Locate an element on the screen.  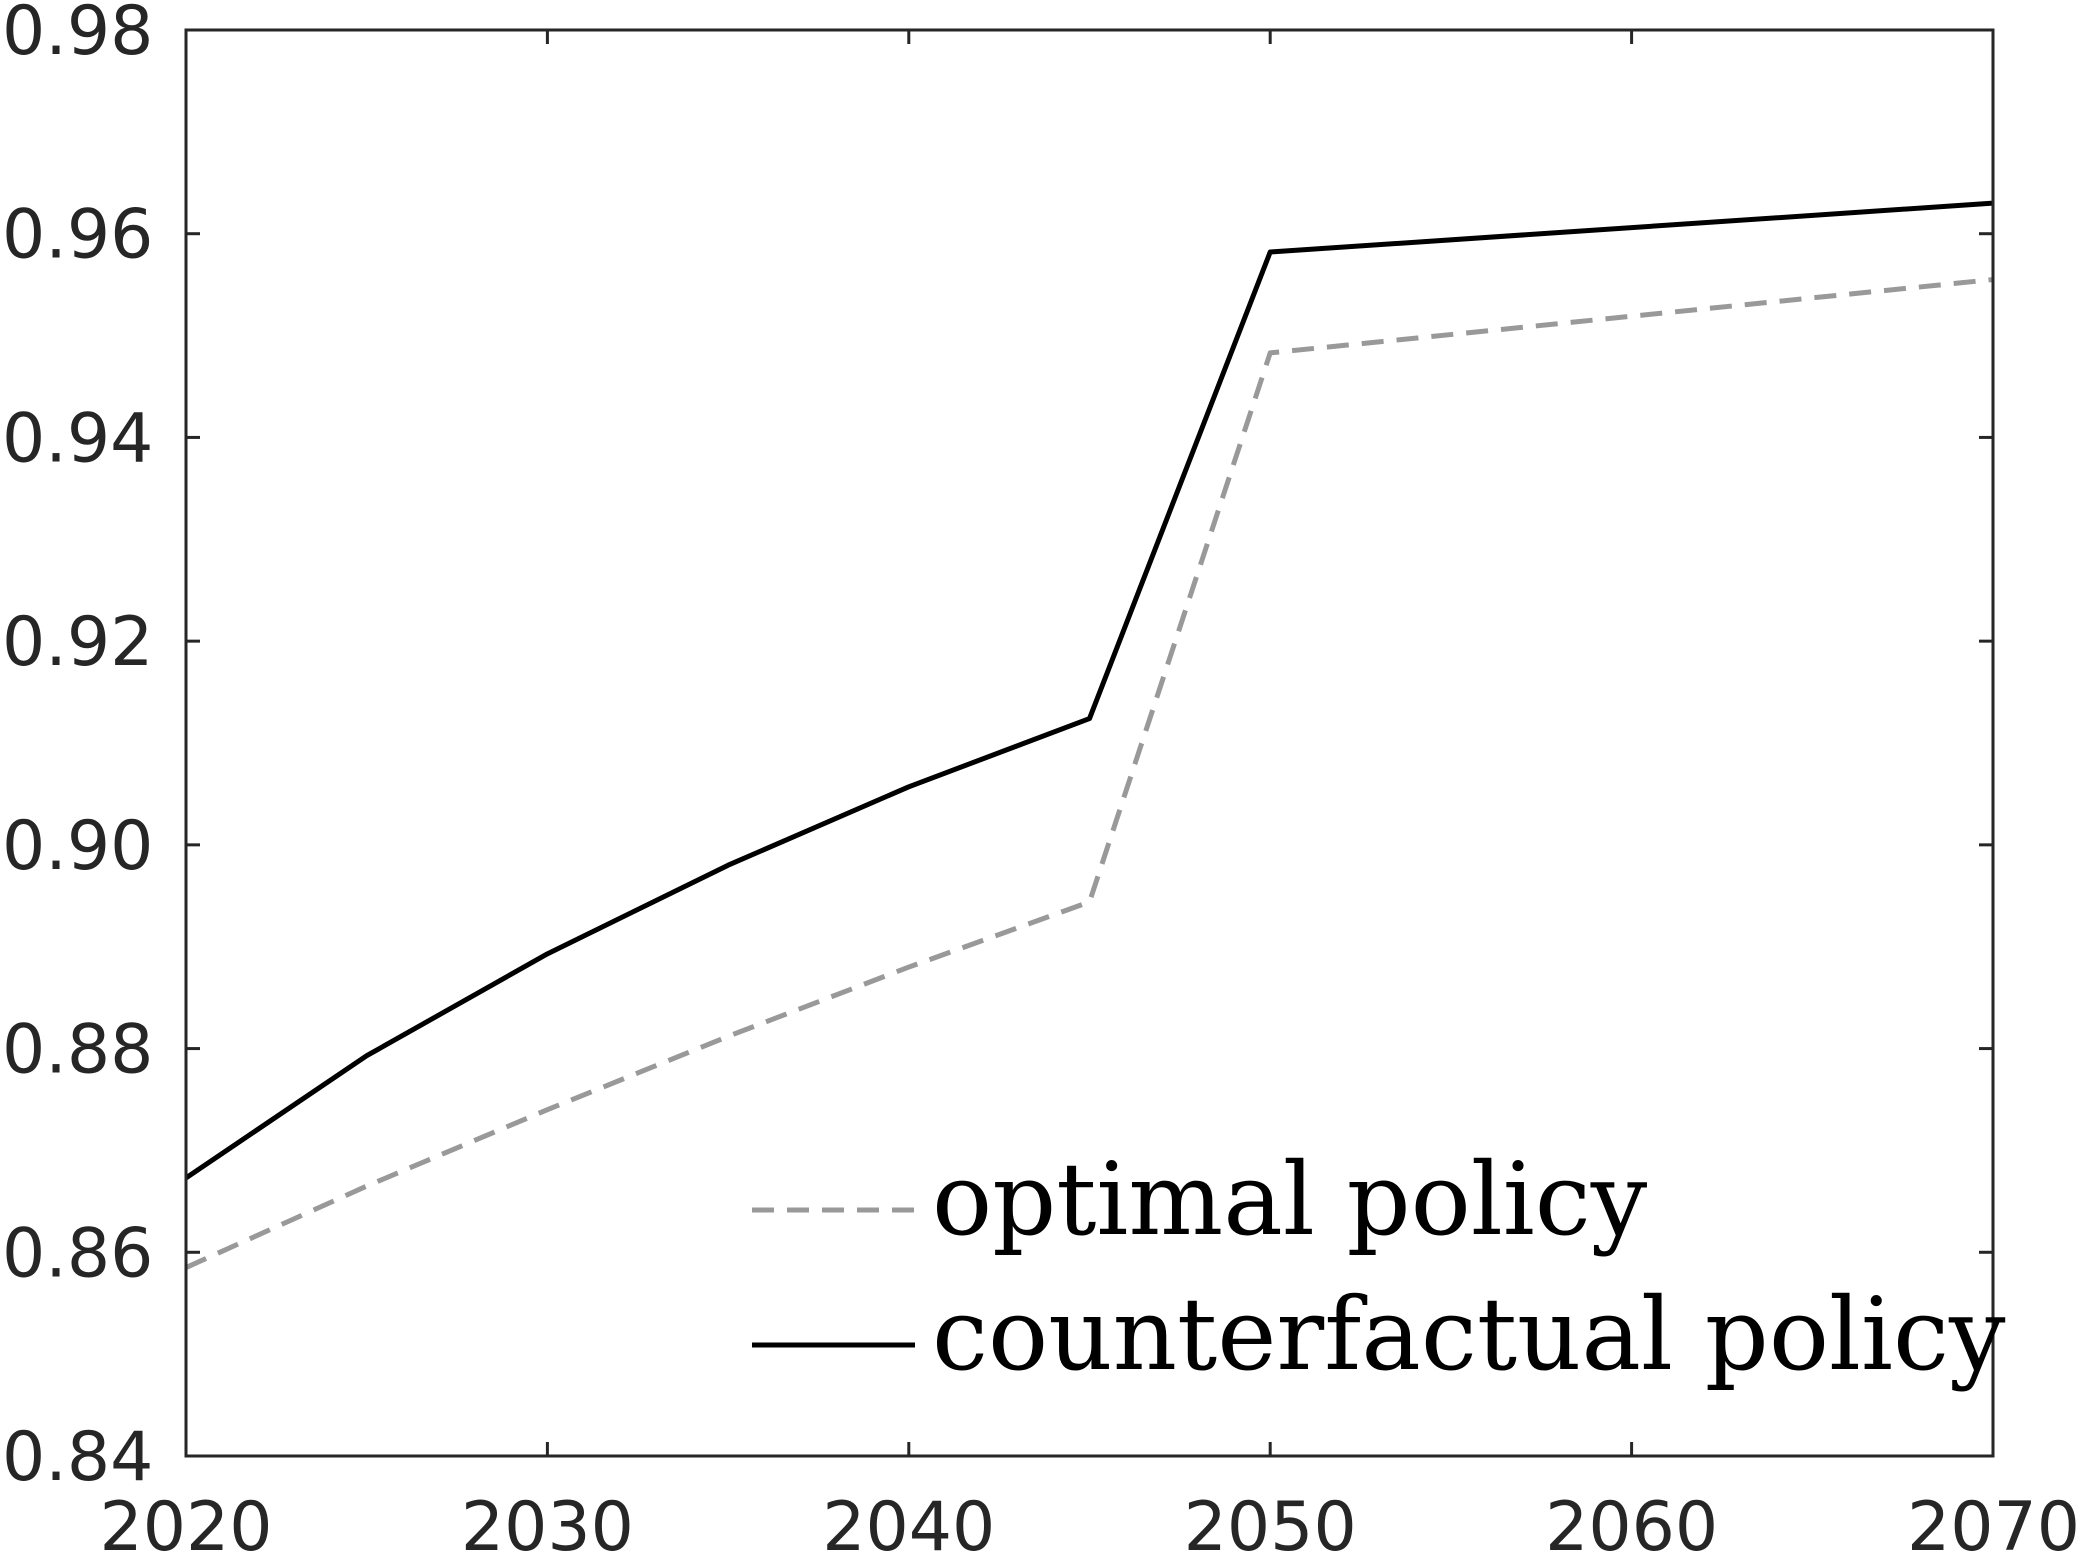
y-tick-labels: 0.84 0.86 0.88 0.90 0.92 0.94 0.96 0.98 is located at coordinates (77, 748).